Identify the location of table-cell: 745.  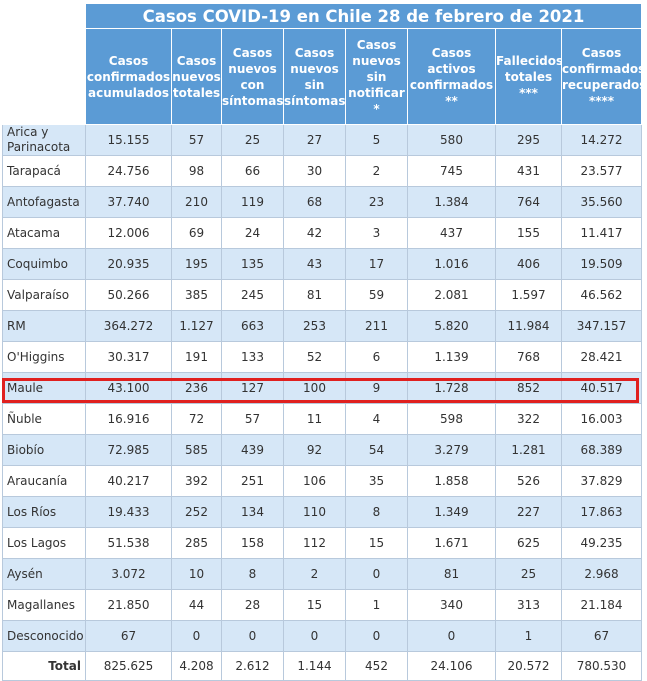
(451, 171).